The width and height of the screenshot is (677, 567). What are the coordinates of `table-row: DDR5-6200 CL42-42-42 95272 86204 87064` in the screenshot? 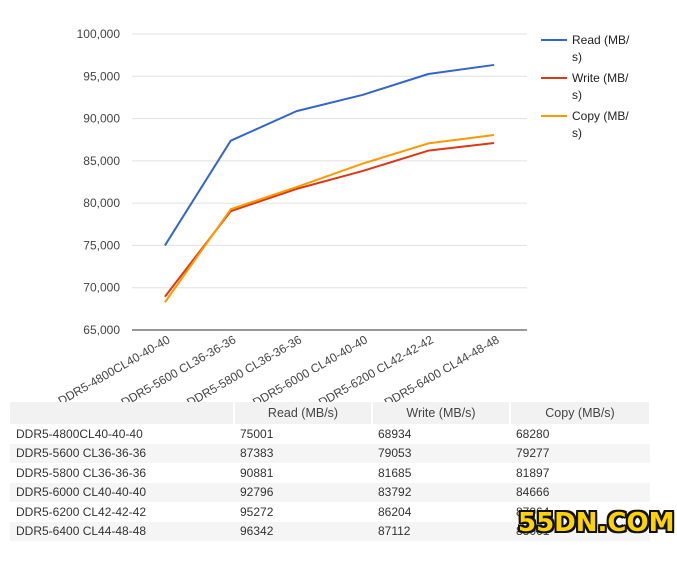 It's located at (330, 512).